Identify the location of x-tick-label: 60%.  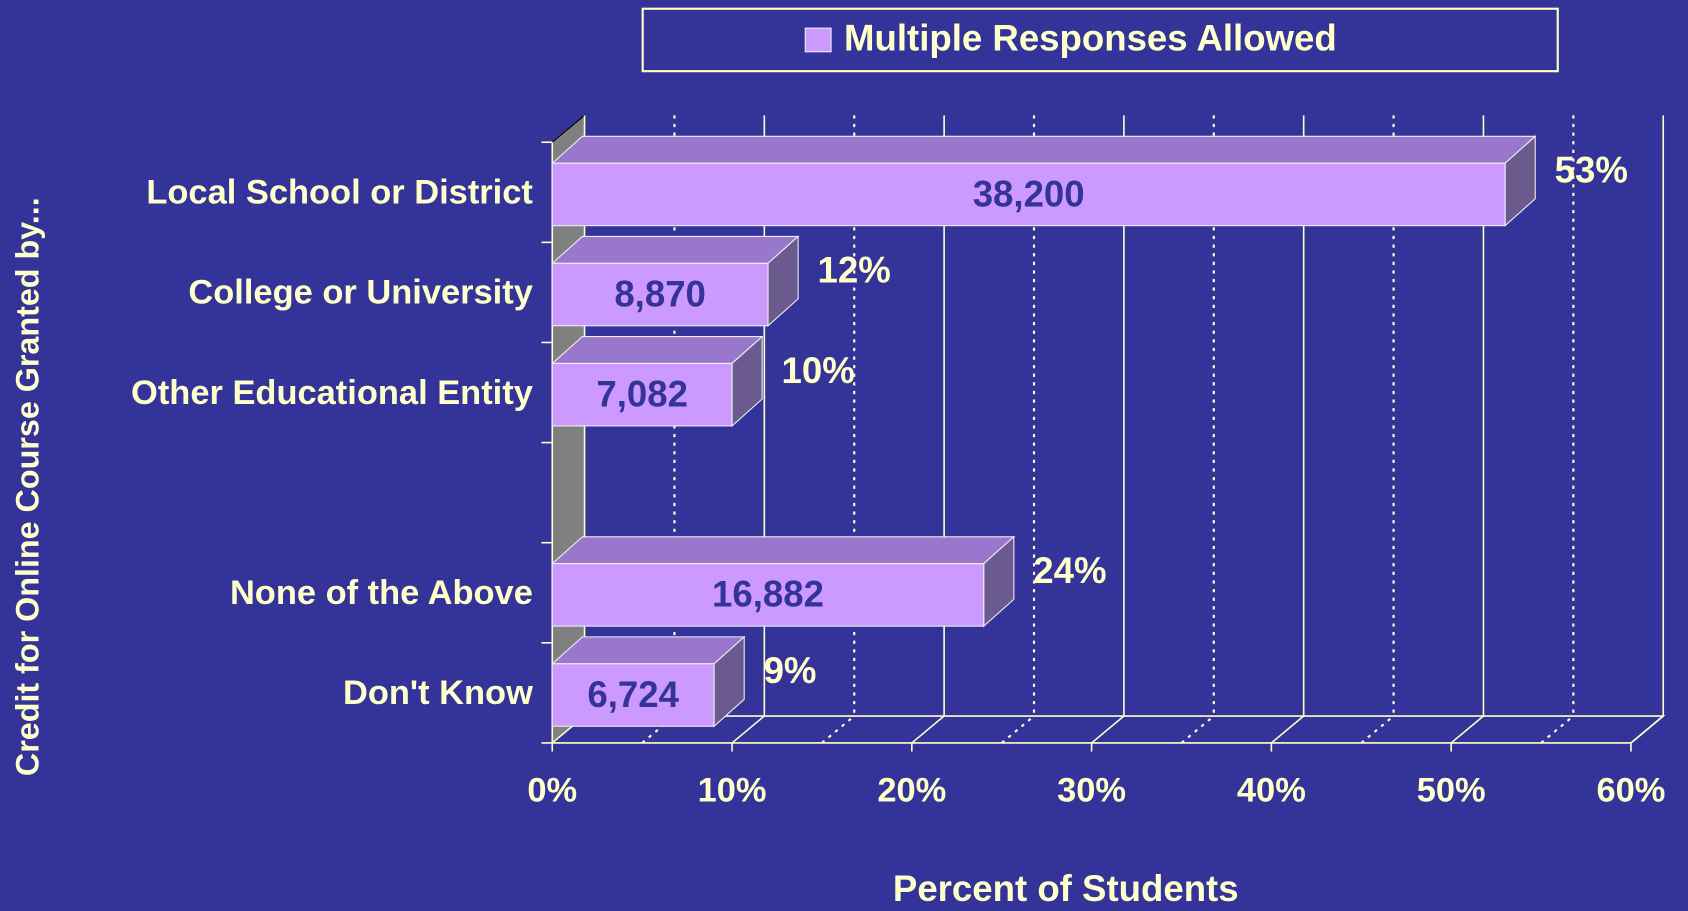
(1630, 791).